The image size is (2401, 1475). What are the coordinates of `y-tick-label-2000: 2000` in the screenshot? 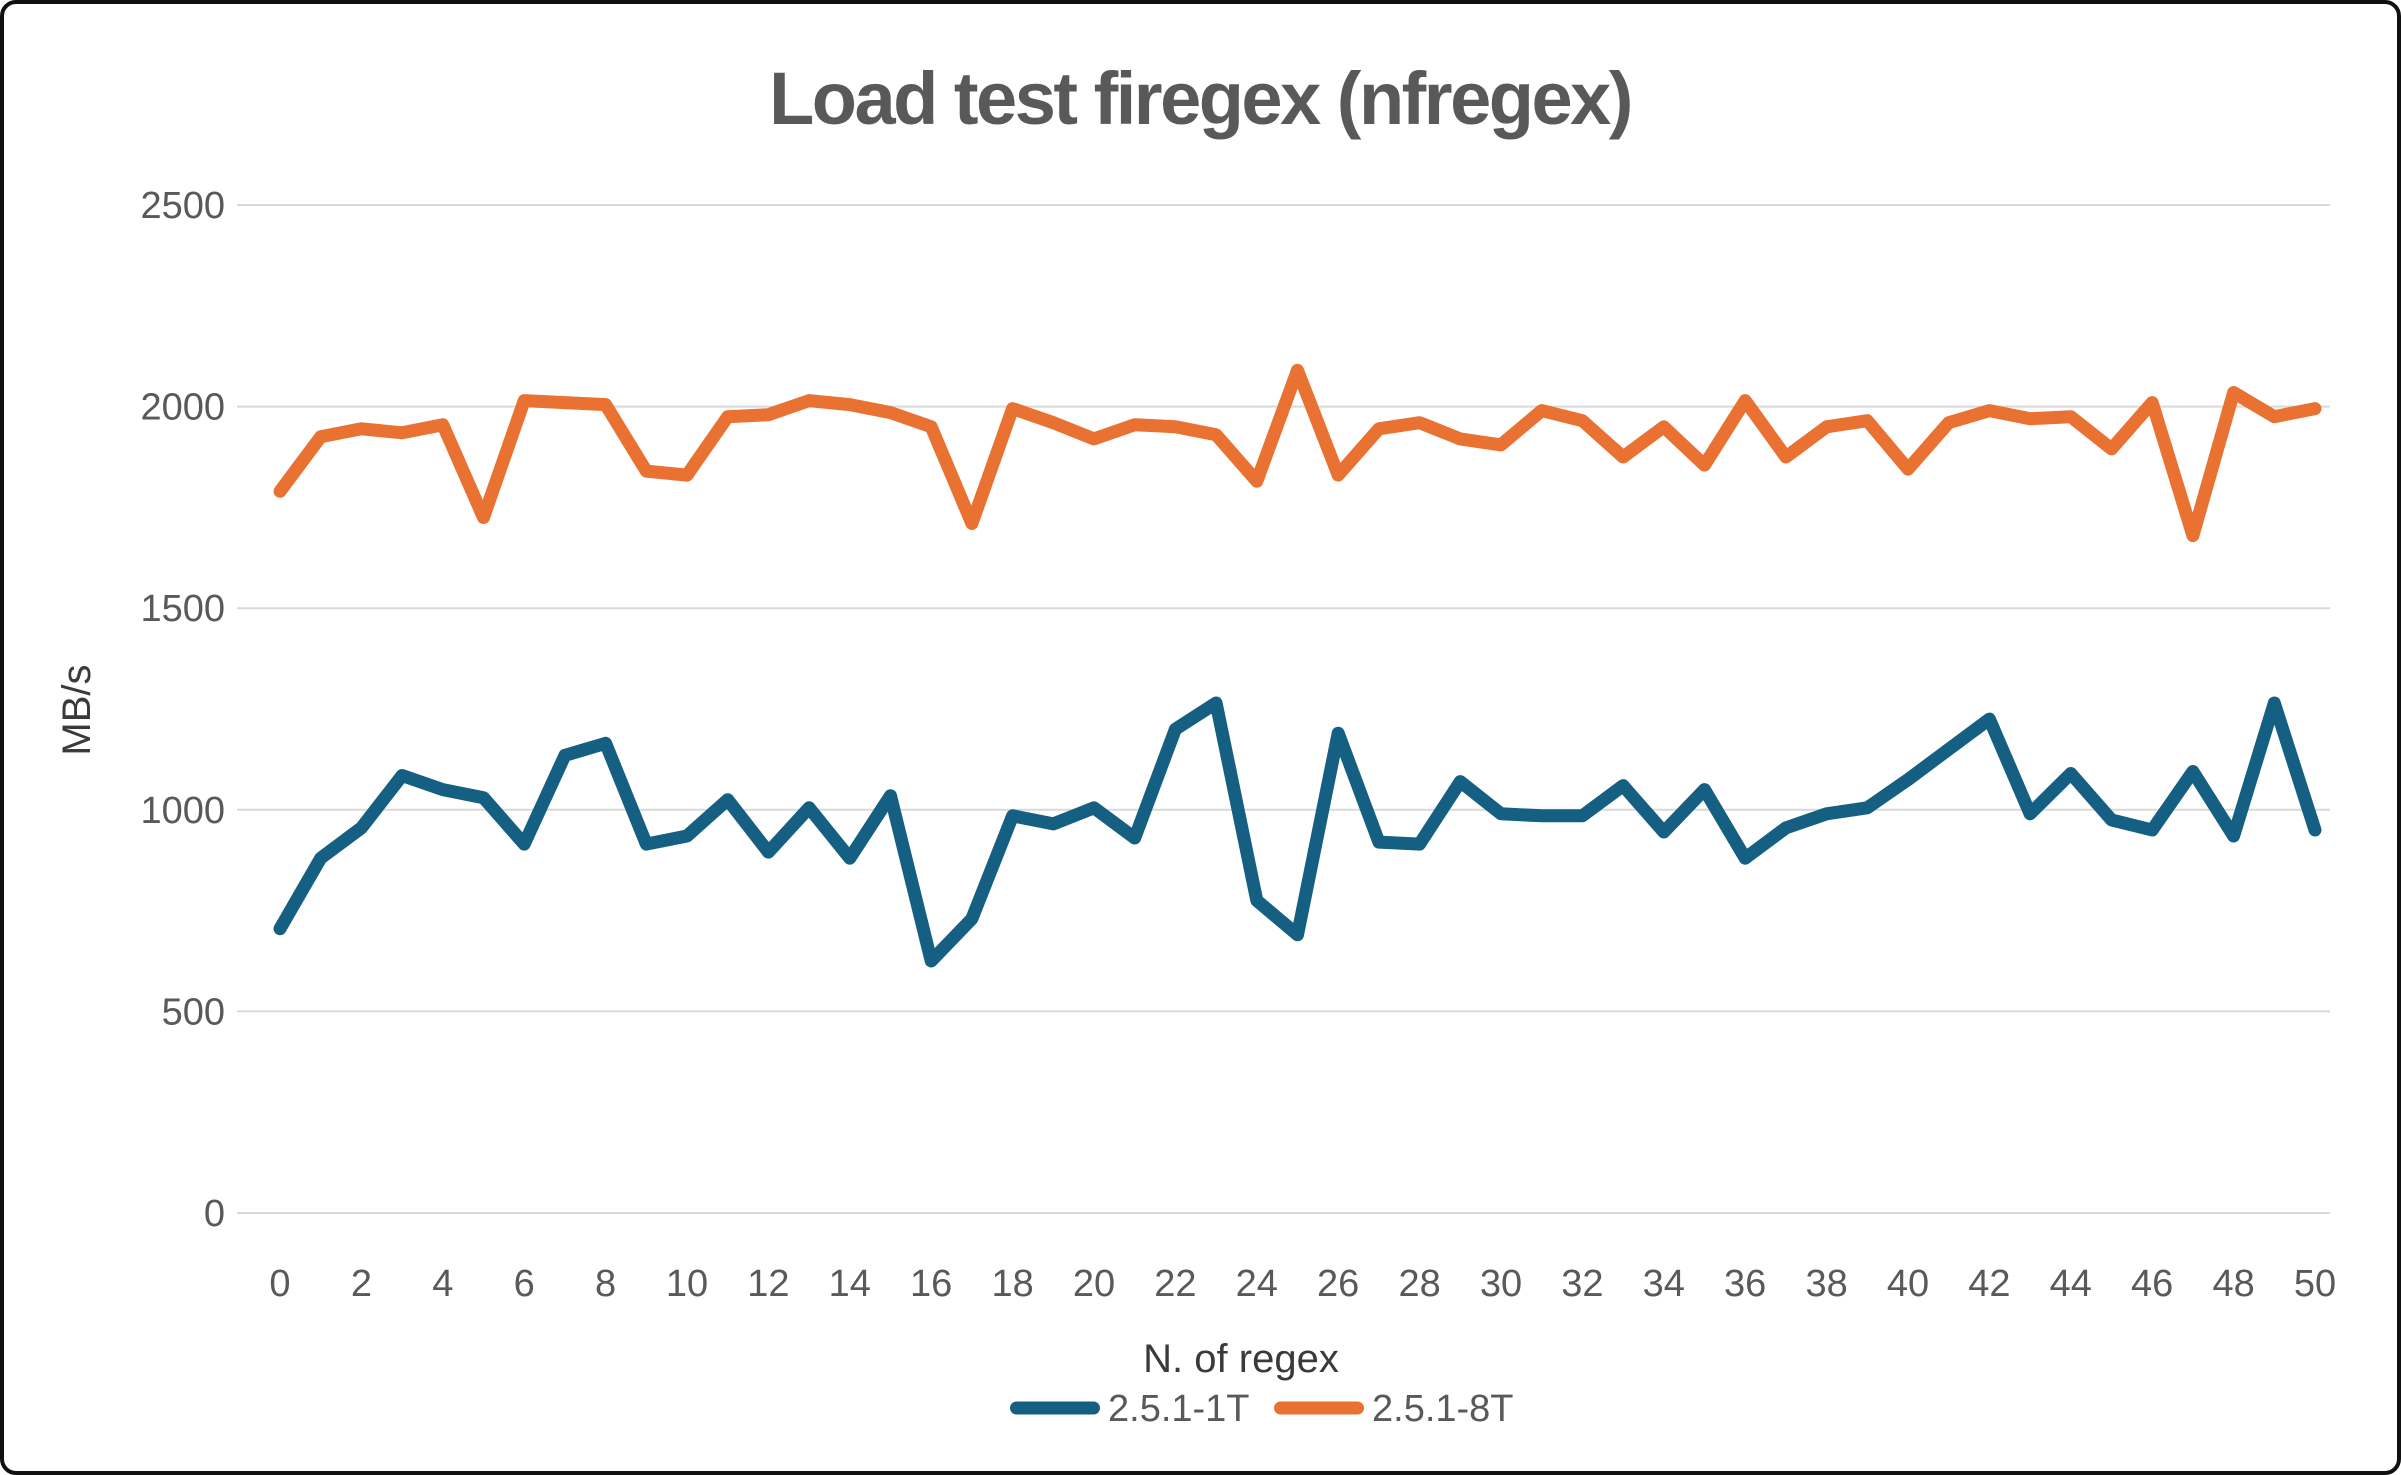 It's located at (182, 408).